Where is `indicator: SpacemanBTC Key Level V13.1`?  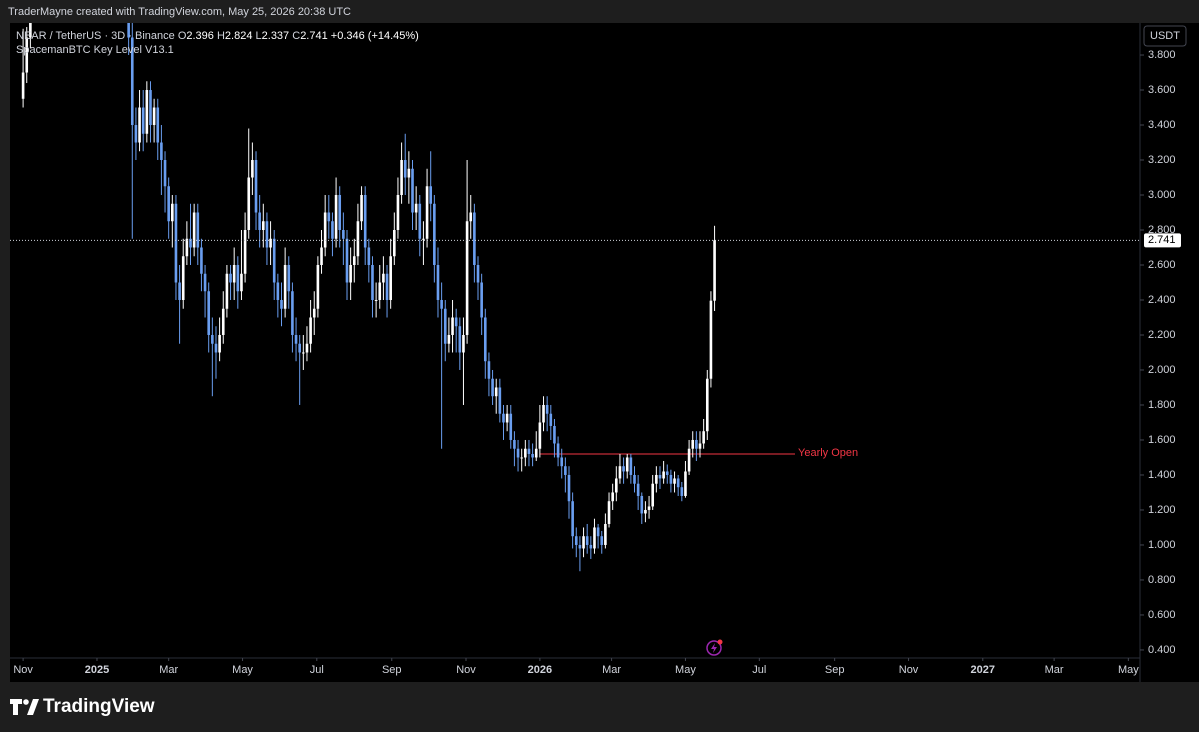 indicator: SpacemanBTC Key Level V13.1 is located at coordinates (95, 50).